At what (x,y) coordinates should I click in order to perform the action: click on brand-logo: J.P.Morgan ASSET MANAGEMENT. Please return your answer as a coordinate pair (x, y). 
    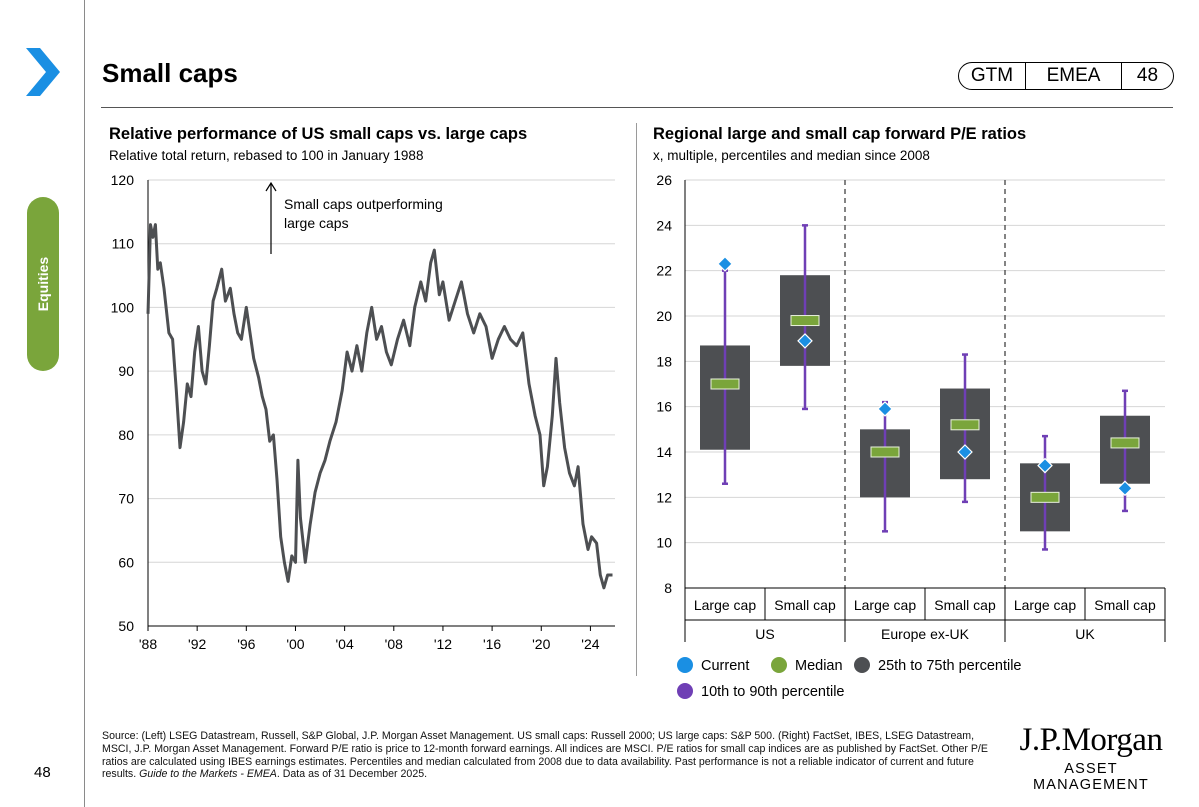
    Looking at the image, I should click on (1091, 757).